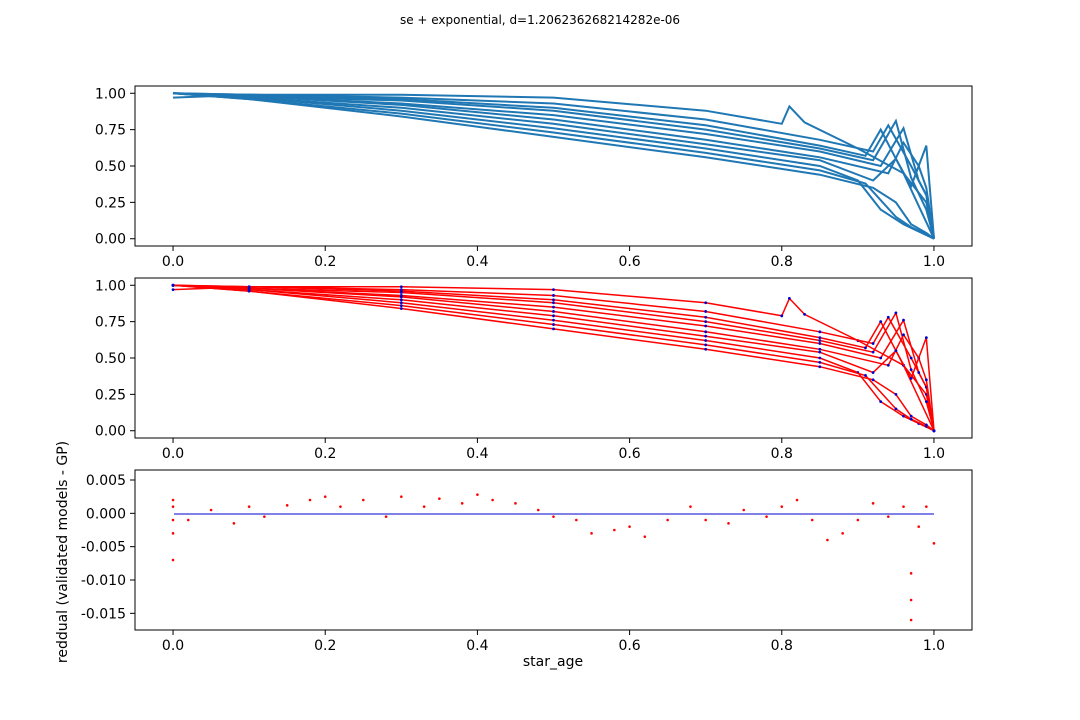 The height and width of the screenshot is (720, 1080). I want to click on x-tick-label: 0.4, so click(477, 262).